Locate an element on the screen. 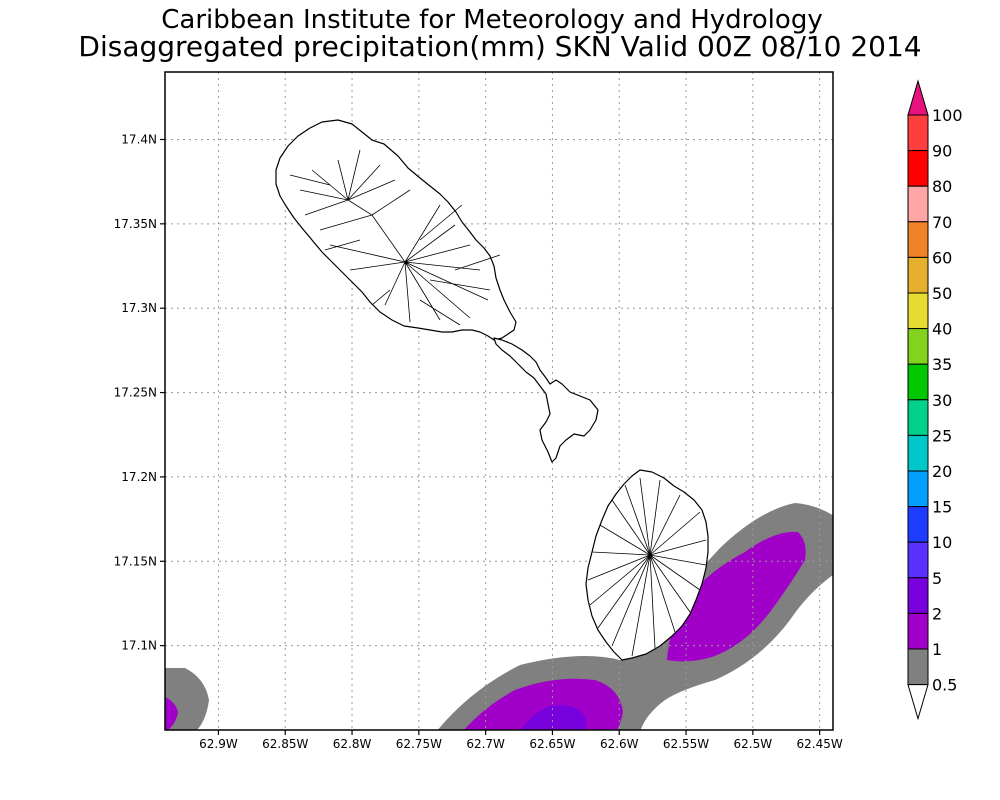 The image size is (1000, 800). precip-area-1-southwest is located at coordinates (171, 713).